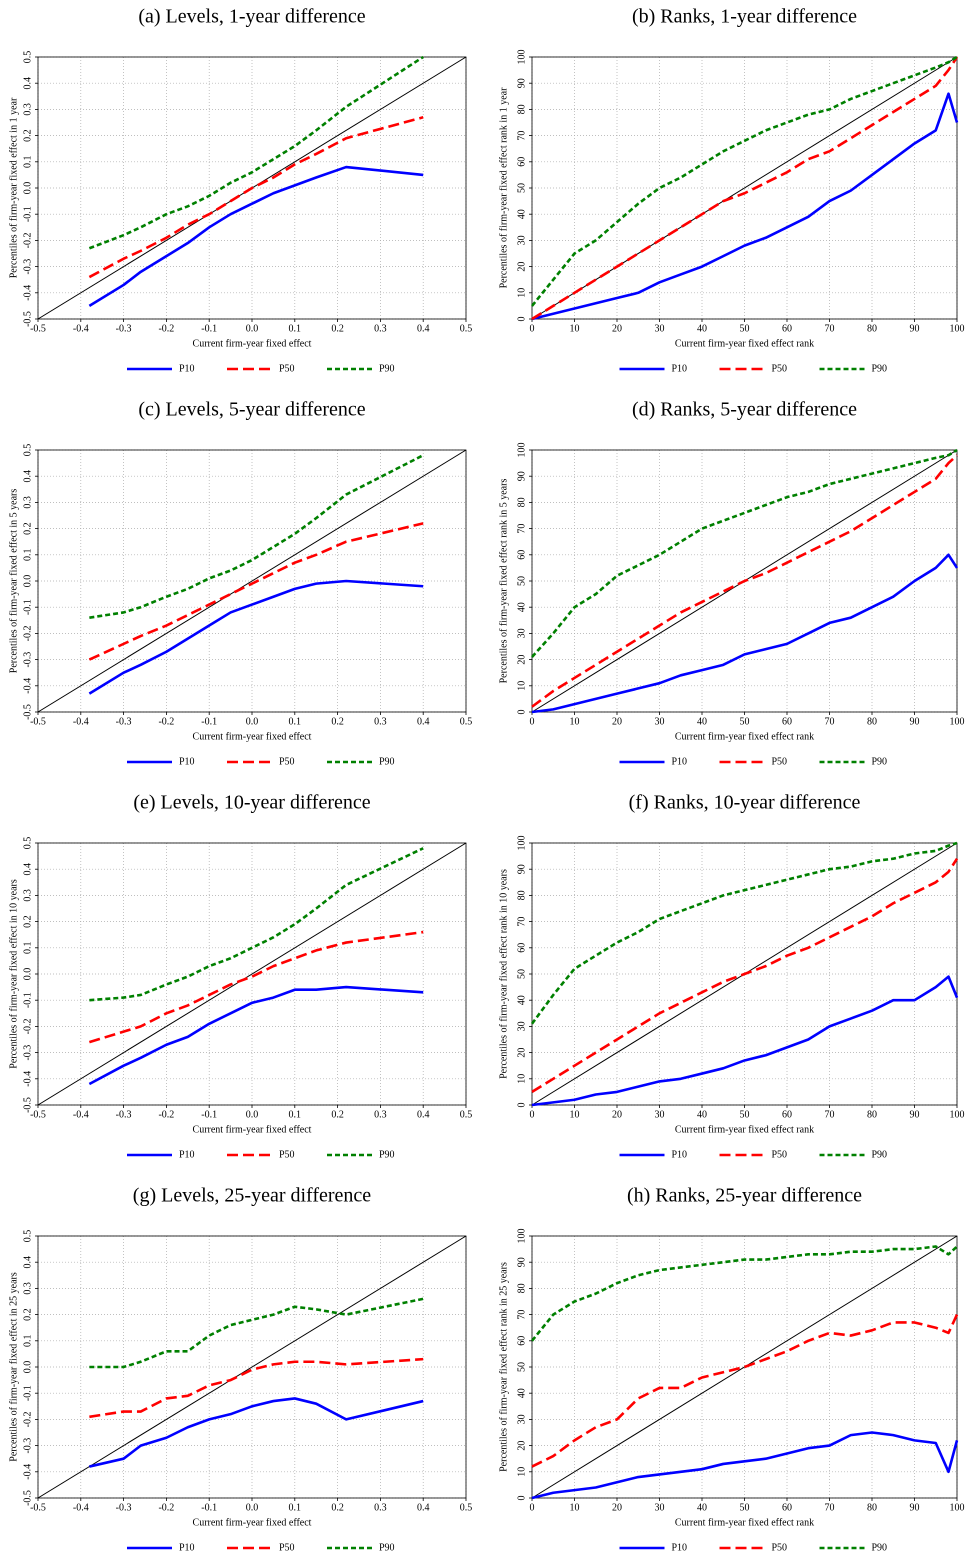 This screenshot has width=968, height=1558. Describe the element at coordinates (521, 1472) in the screenshot. I see `y-tick-label: 10` at that location.